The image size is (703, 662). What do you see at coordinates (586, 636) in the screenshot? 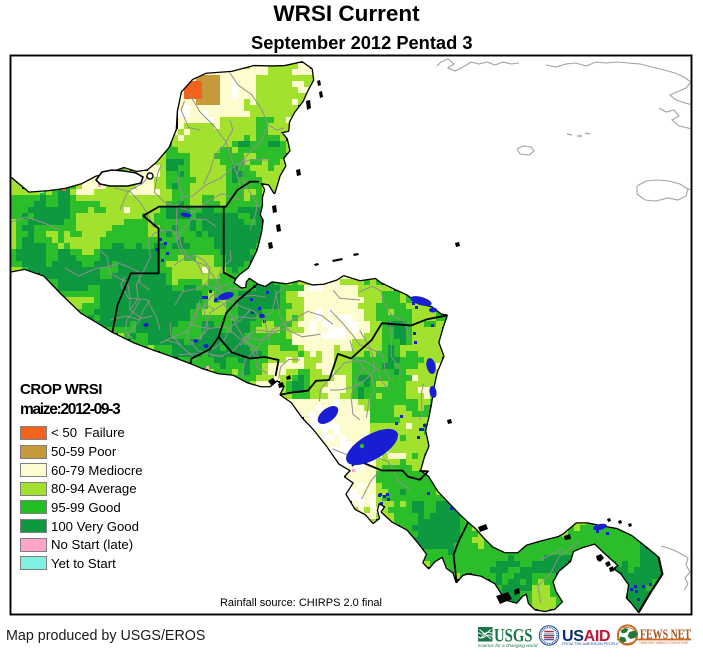
I see `svg-text: USAID` at bounding box center [586, 636].